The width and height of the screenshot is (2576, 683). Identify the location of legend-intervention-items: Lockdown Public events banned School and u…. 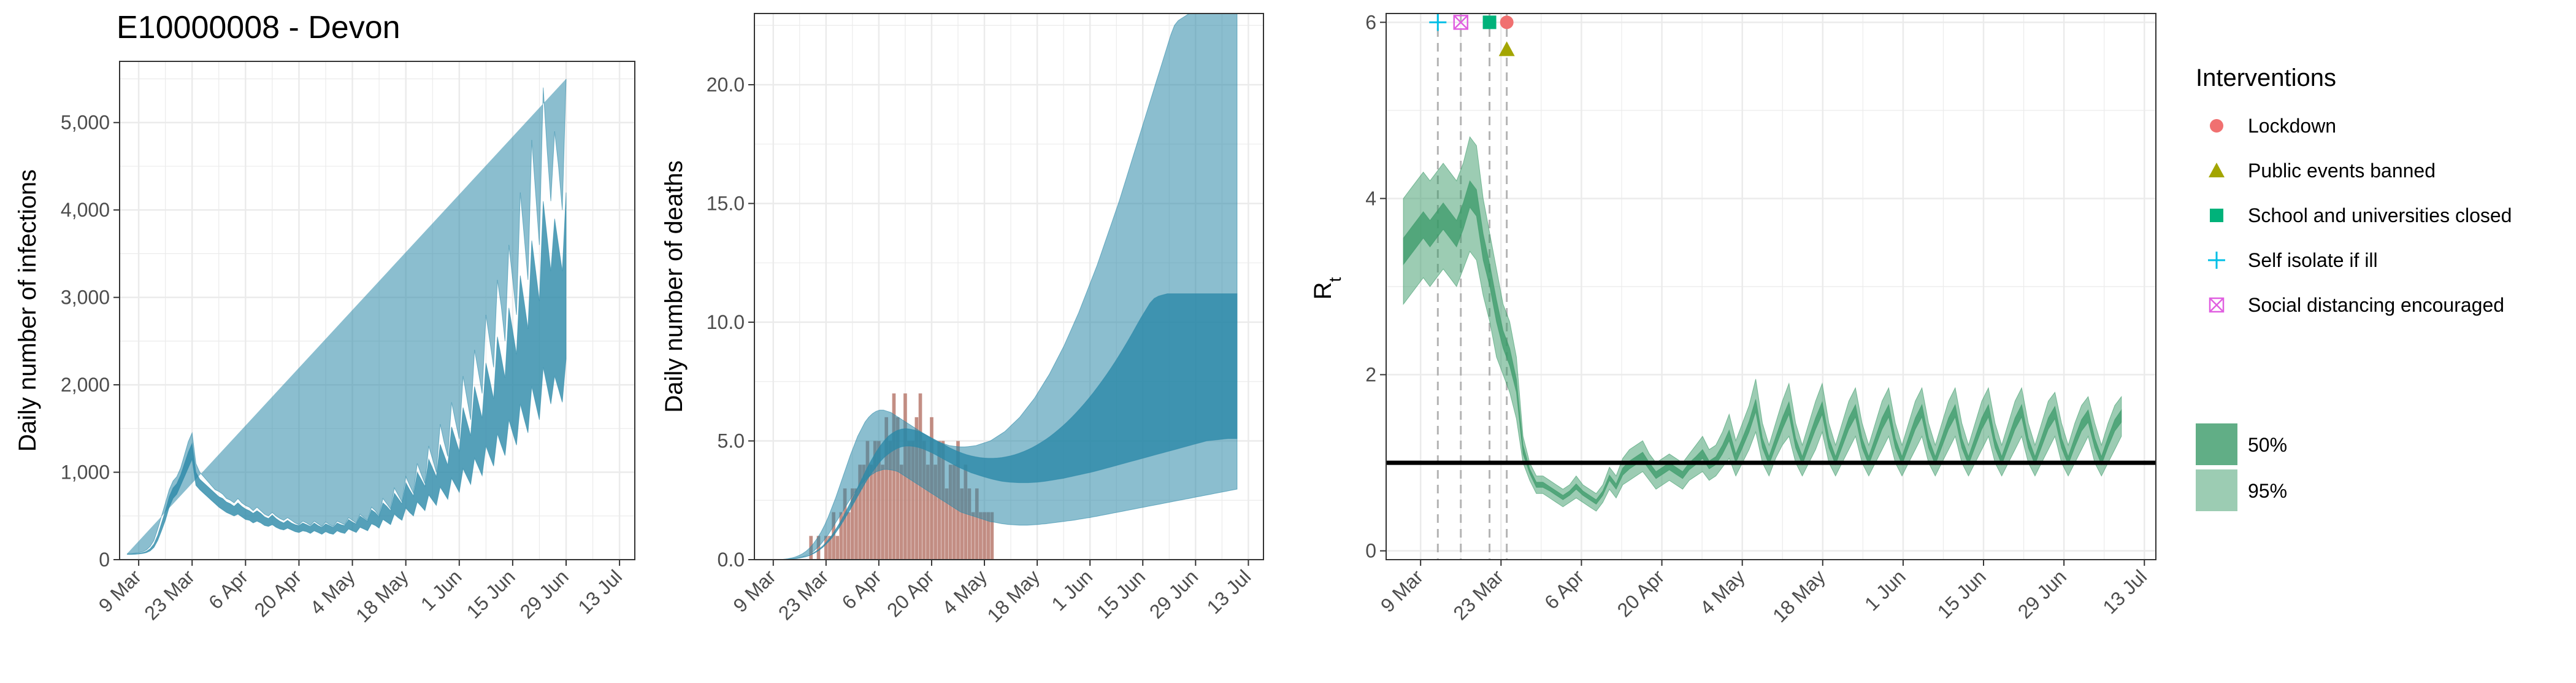
(2360, 216).